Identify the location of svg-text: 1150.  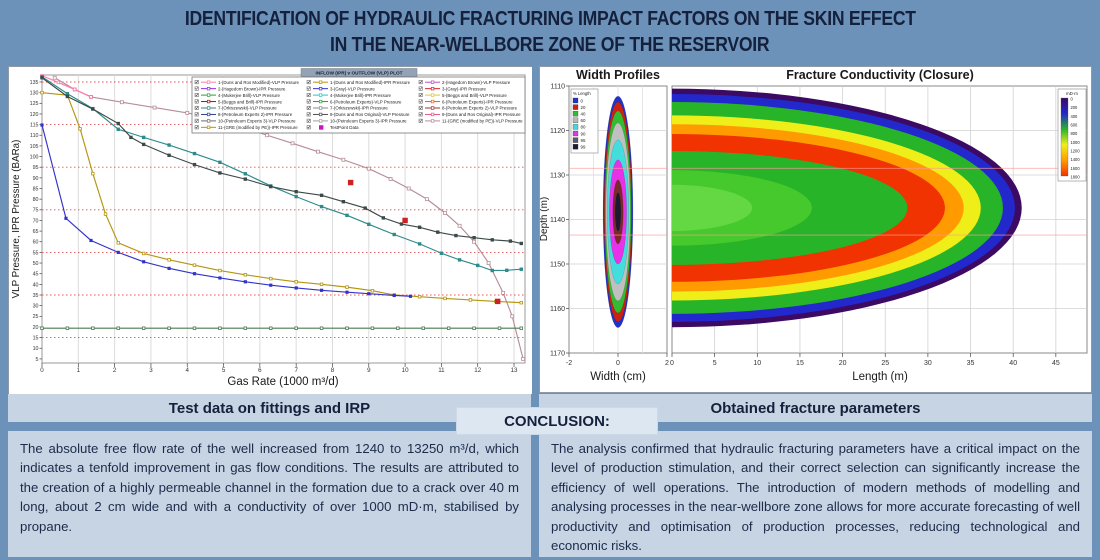
(557, 264).